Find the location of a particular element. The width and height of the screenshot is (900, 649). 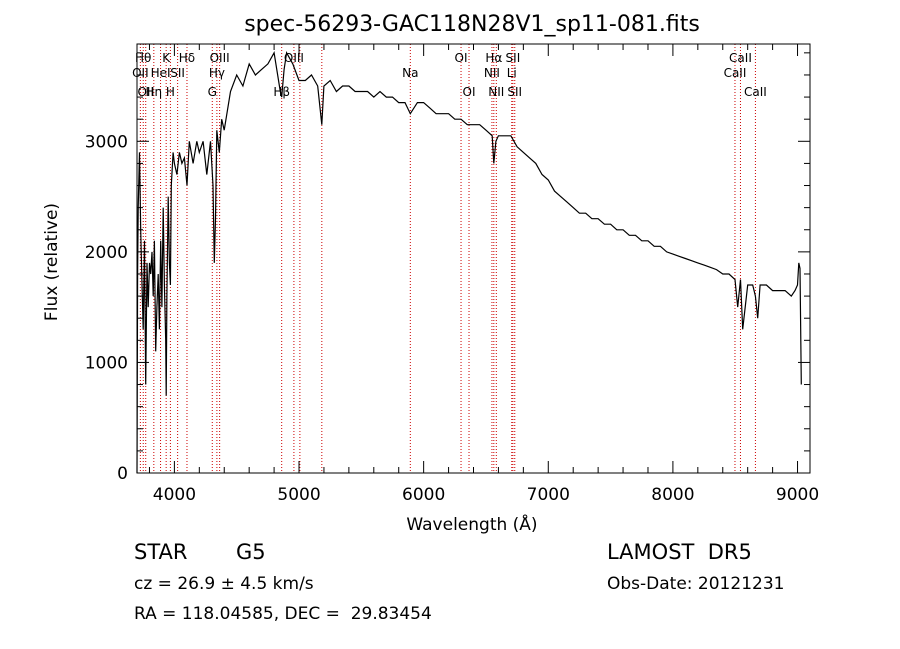

object-class: STAR is located at coordinates (161, 552).